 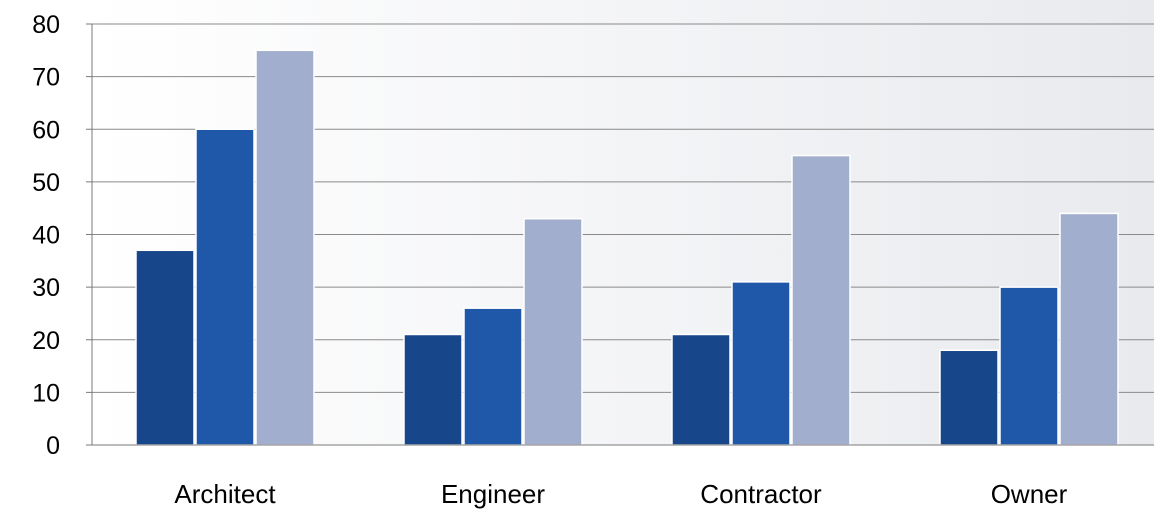 What do you see at coordinates (46, 78) in the screenshot?
I see `y-tick-label-70: 70` at bounding box center [46, 78].